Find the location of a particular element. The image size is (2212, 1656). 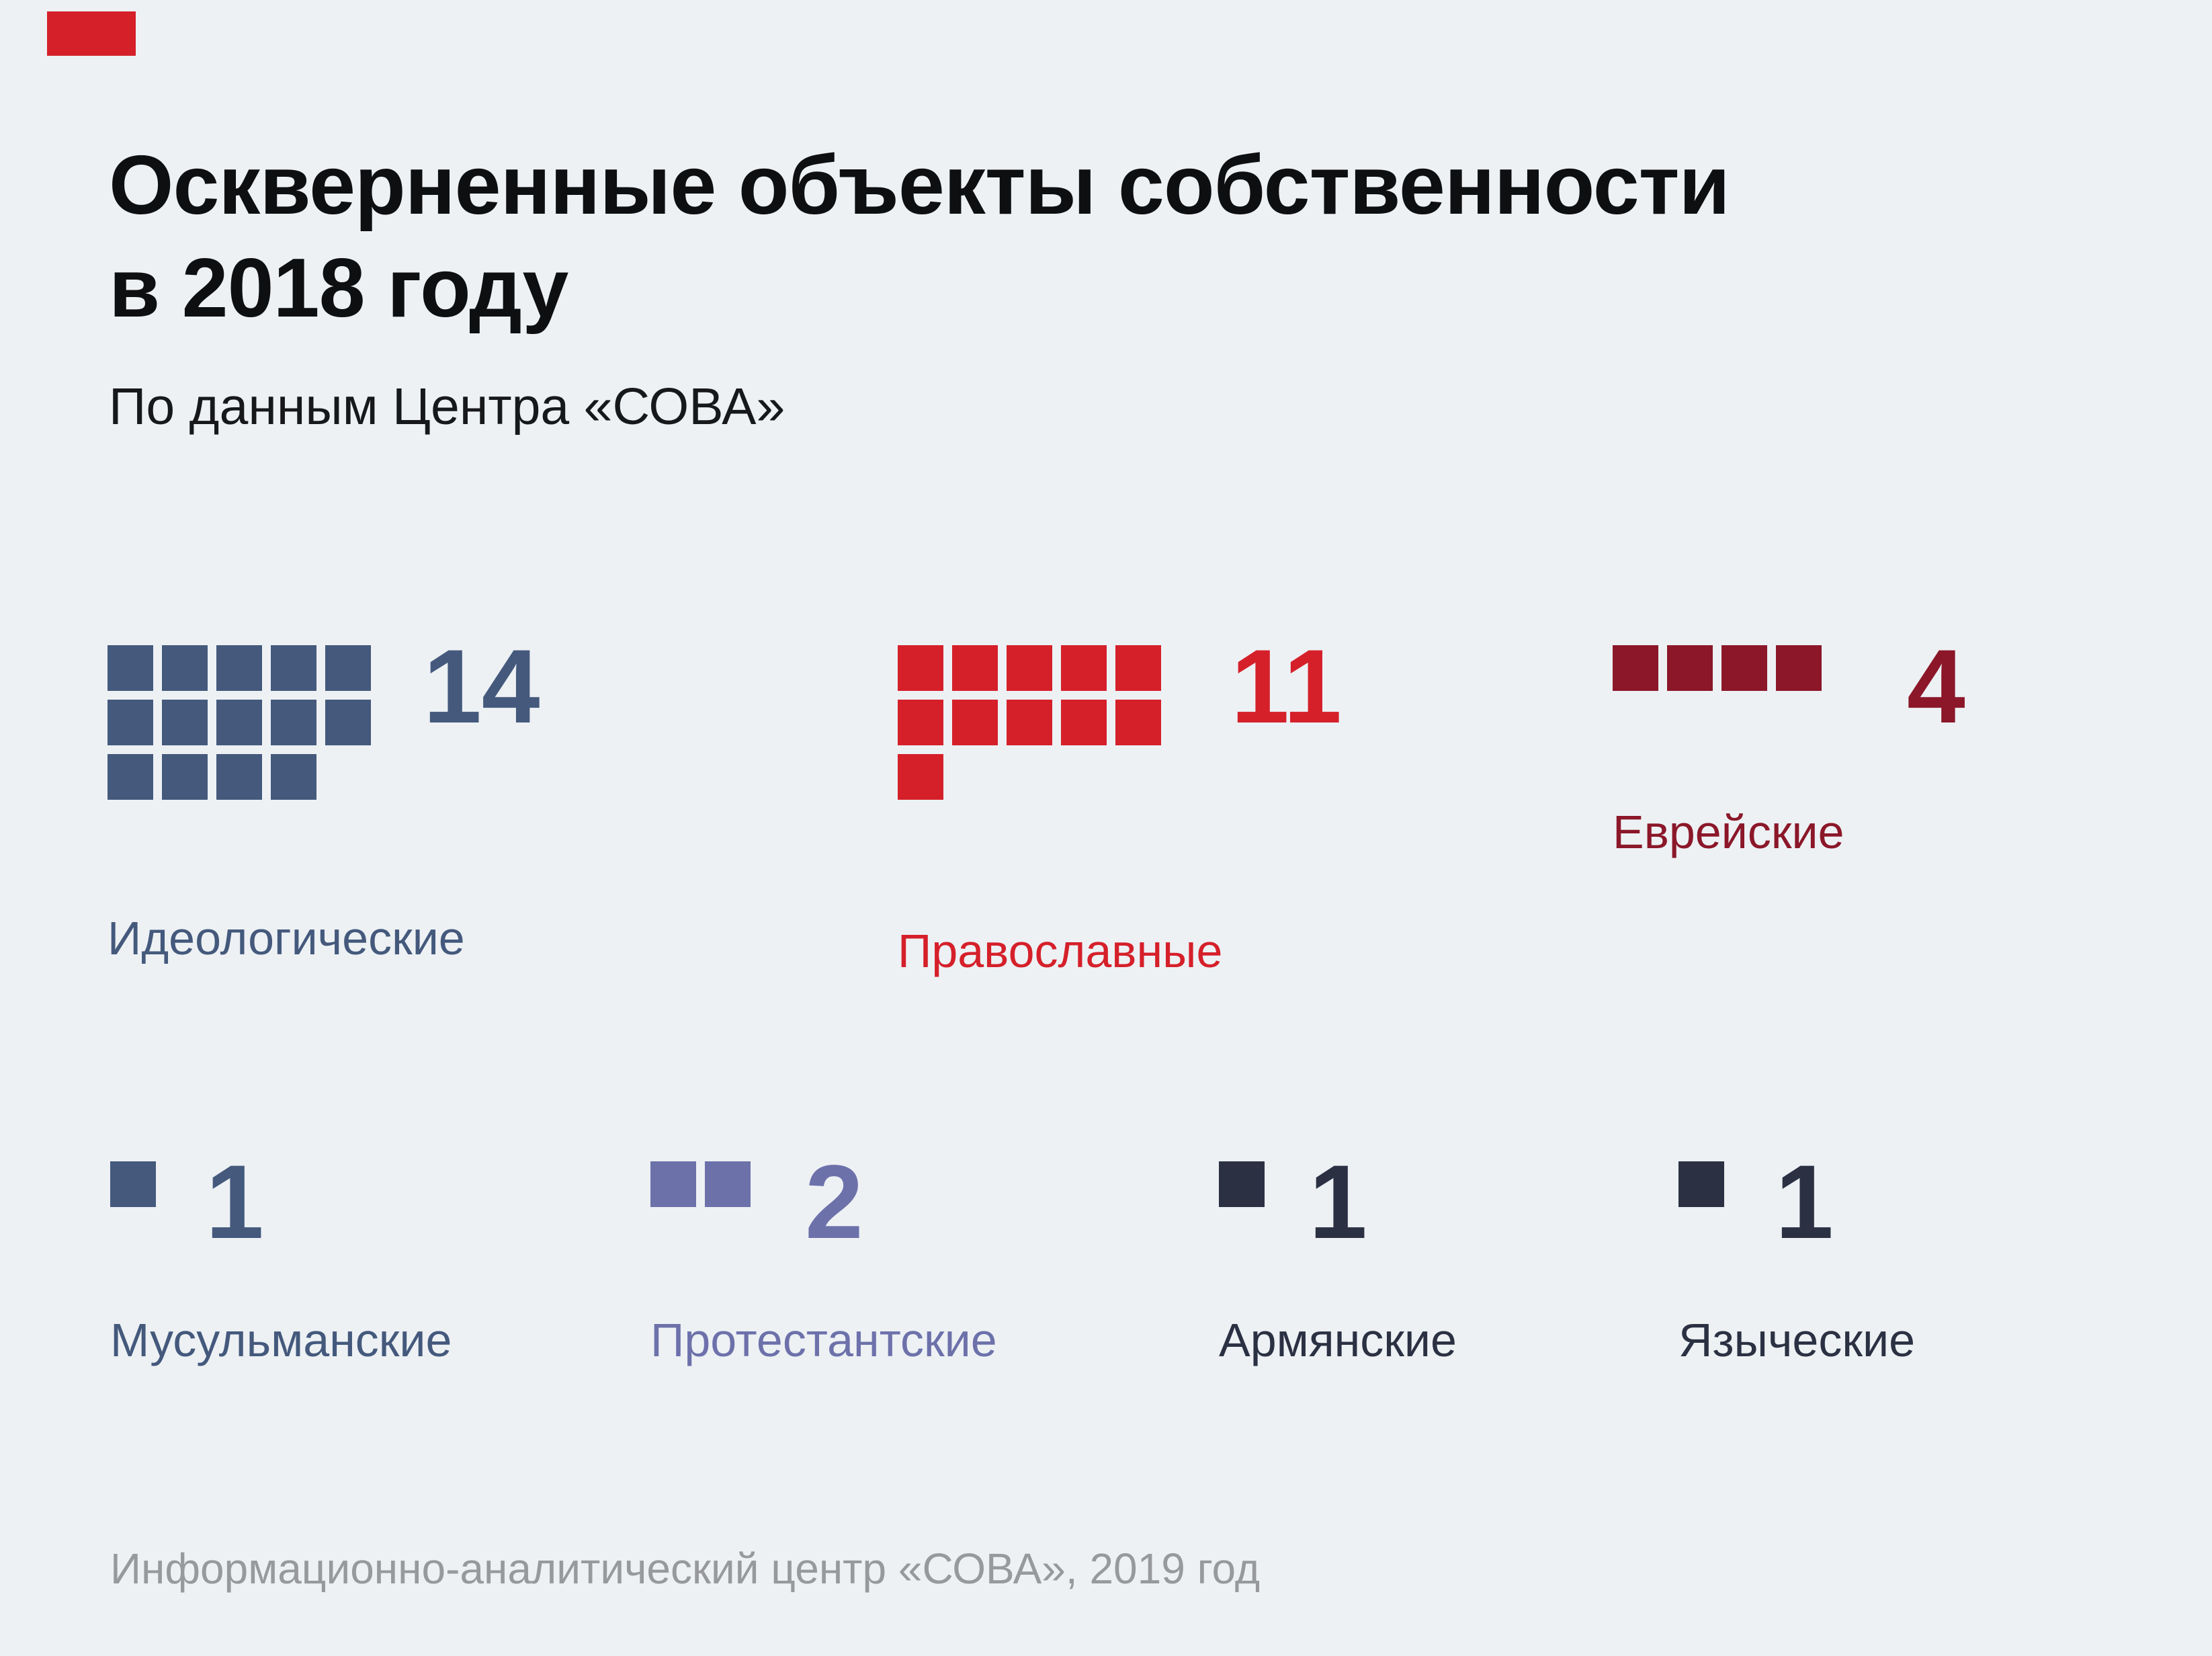

waffle-jewish is located at coordinates (1744, 668).